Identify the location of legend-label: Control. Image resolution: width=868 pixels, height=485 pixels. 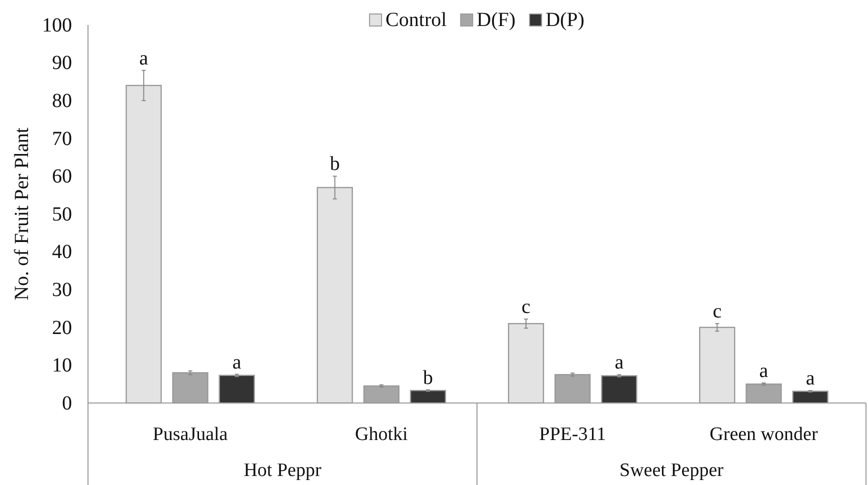
(417, 20).